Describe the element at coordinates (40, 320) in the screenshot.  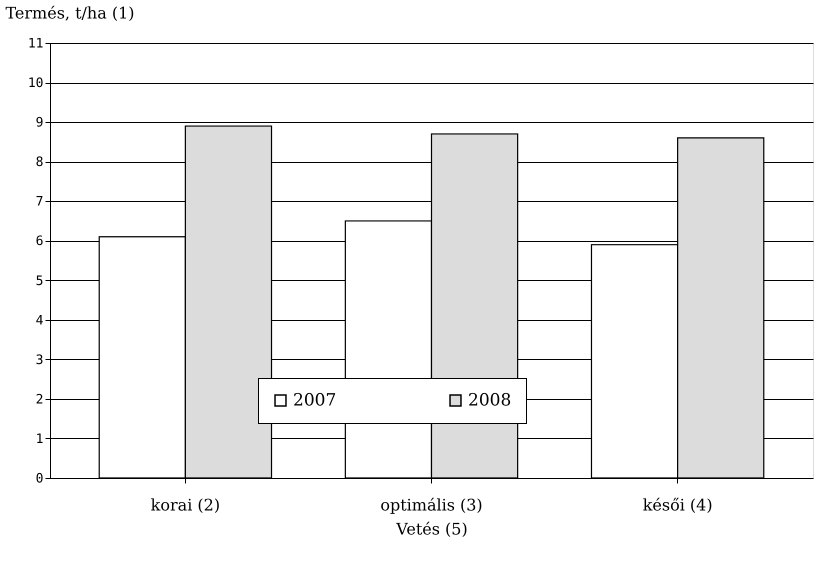
I see `y-tick-label: 4` at that location.